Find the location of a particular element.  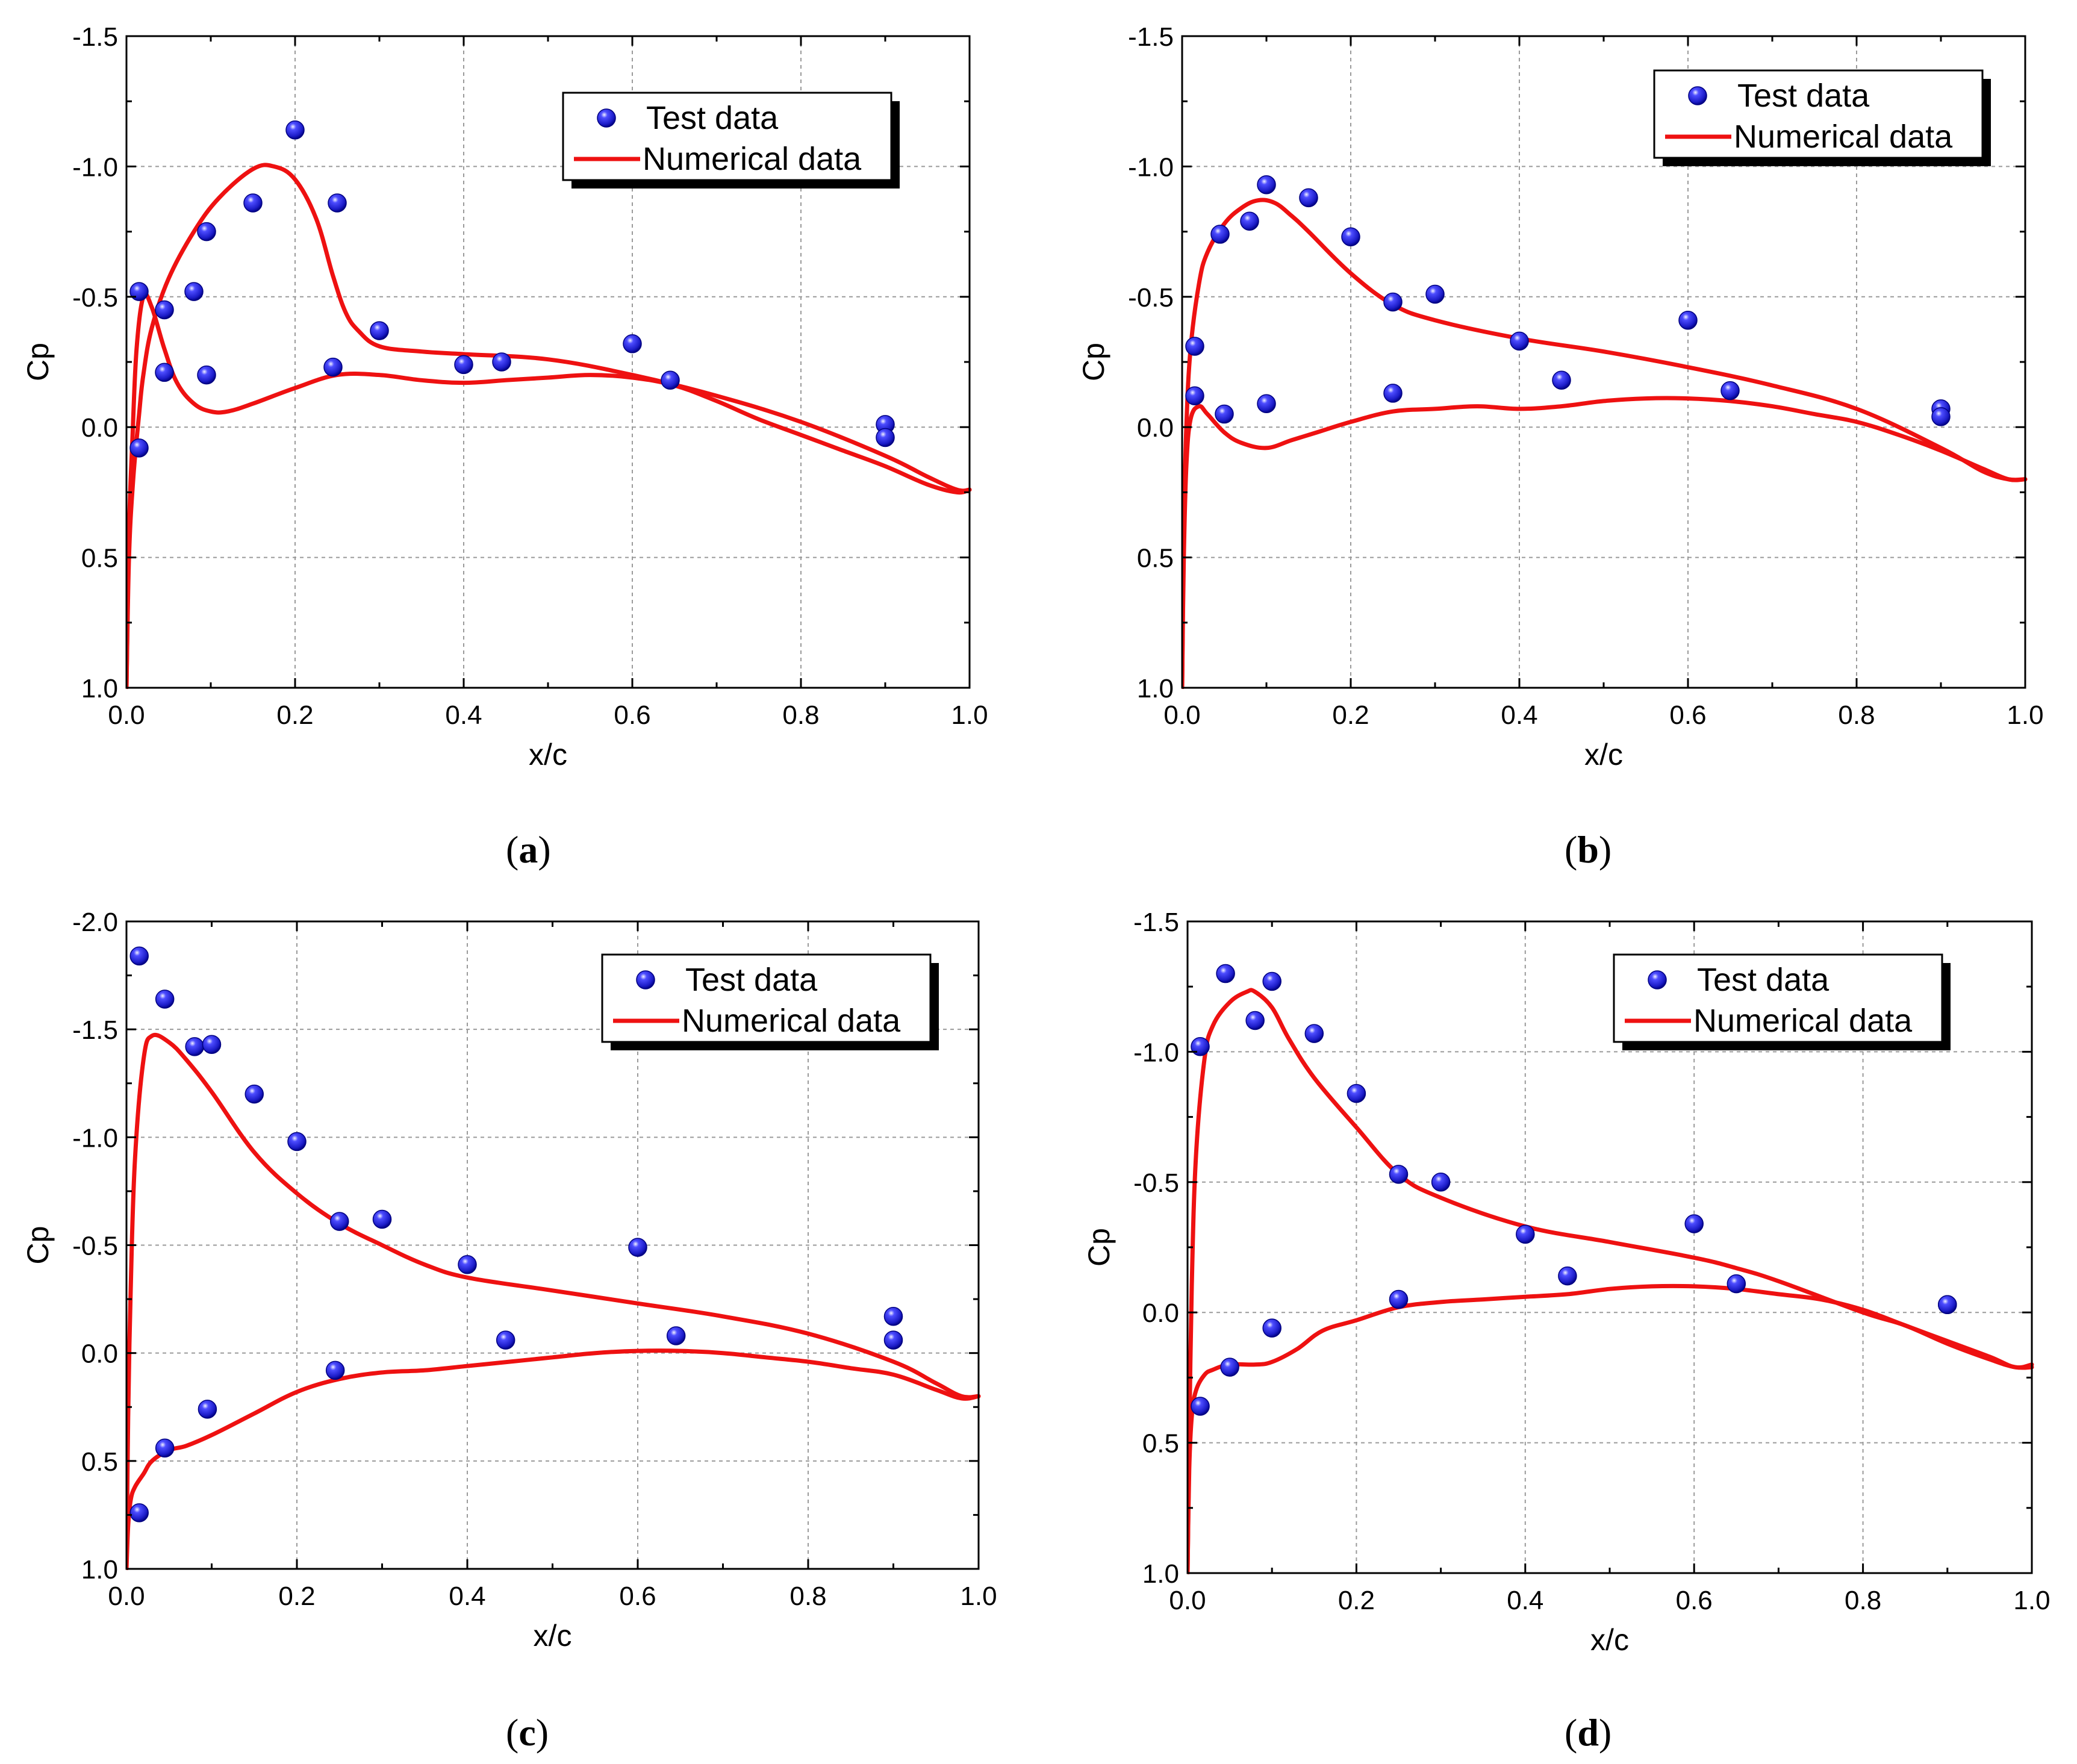

panel-label: (d) is located at coordinates (1588, 1732).